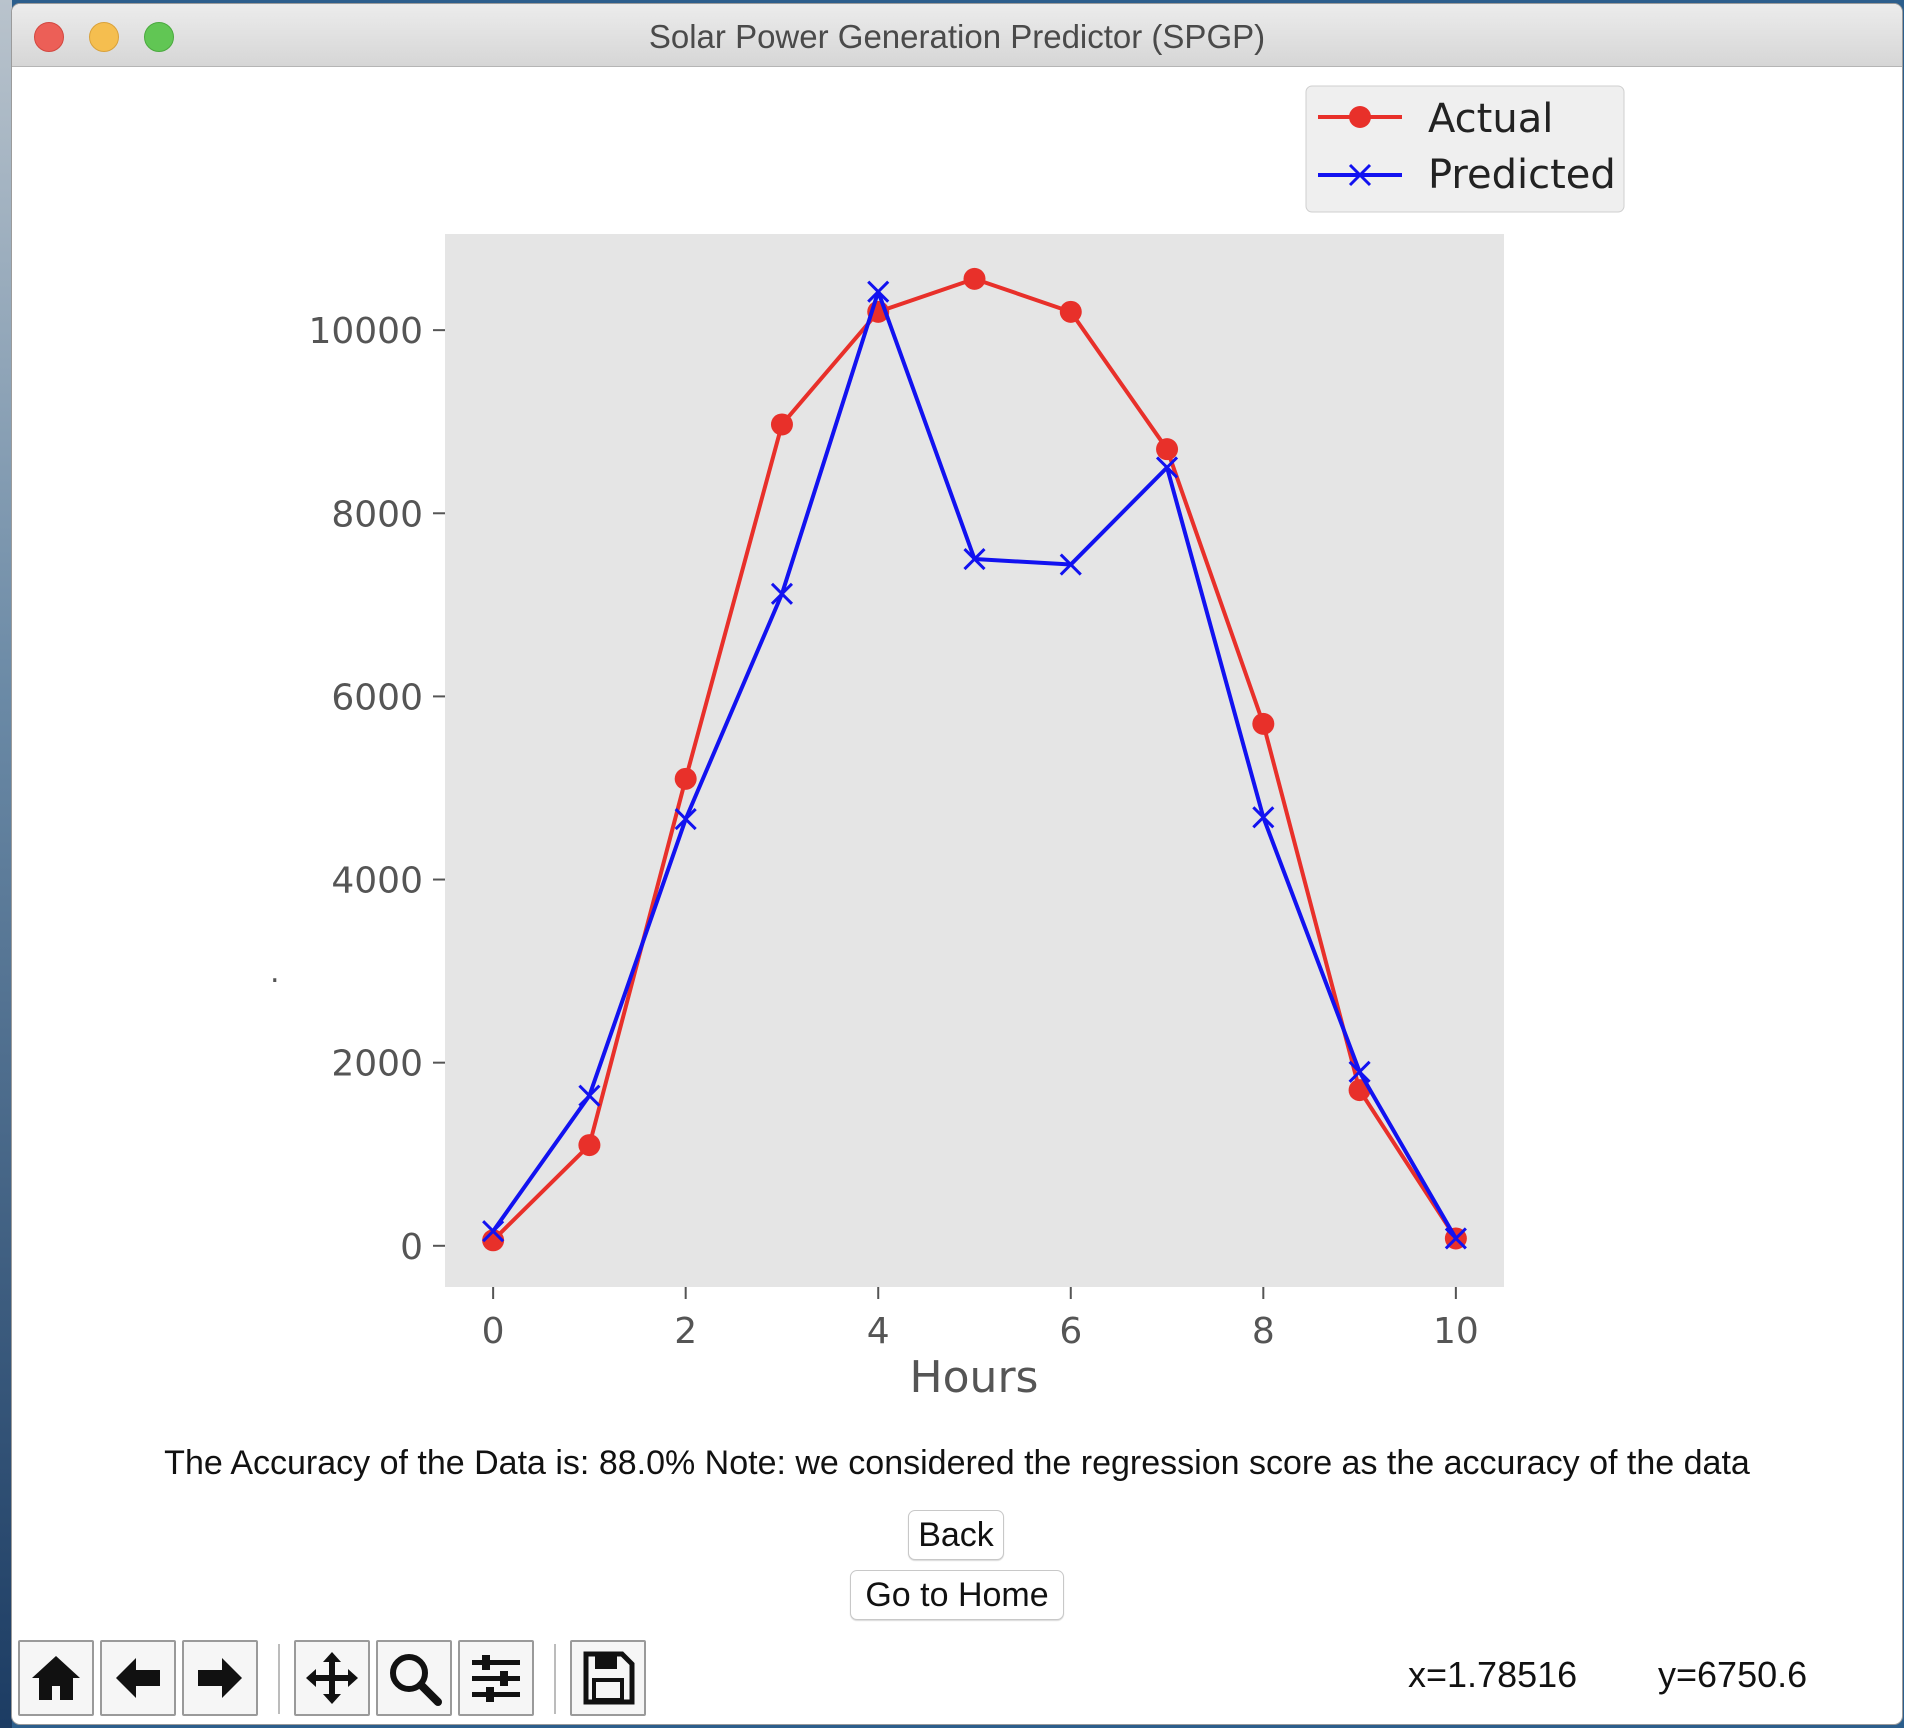 This screenshot has height=1728, width=1920. I want to click on title-bar: Solar Power Generation Predictor (SPGP), so click(957, 35).